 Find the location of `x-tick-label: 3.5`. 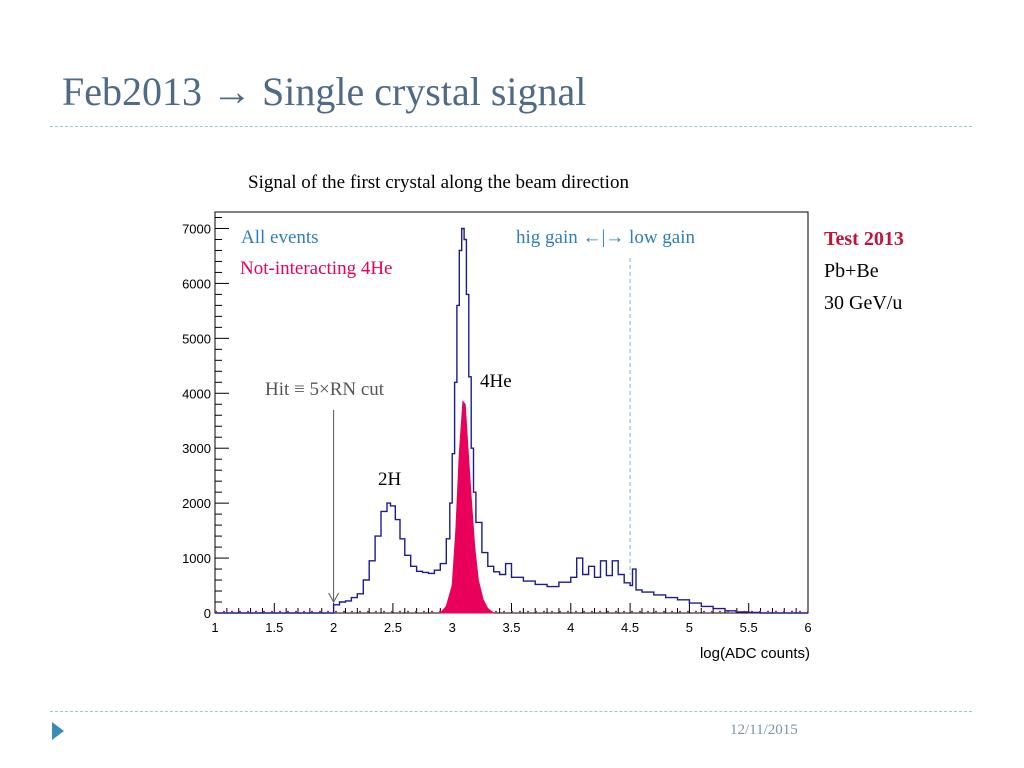

x-tick-label: 3.5 is located at coordinates (511, 627).